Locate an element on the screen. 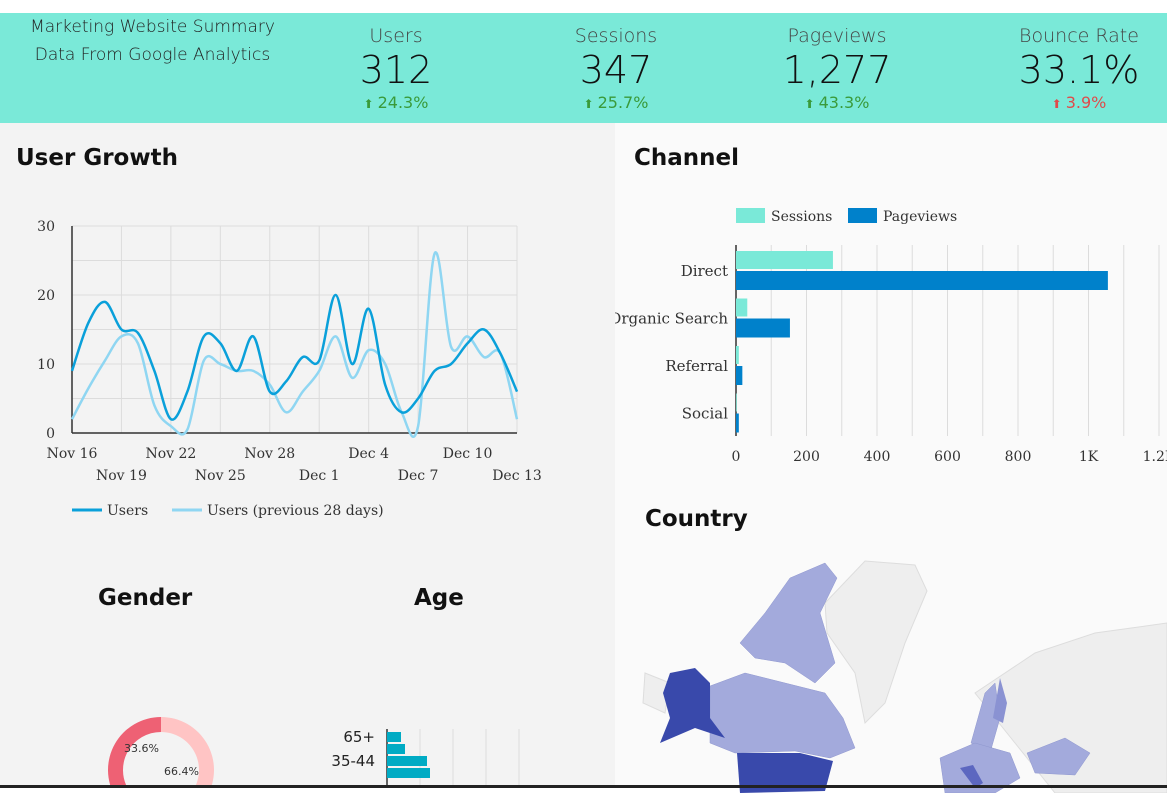  x-tick-label: Nov 19 is located at coordinates (121, 476).